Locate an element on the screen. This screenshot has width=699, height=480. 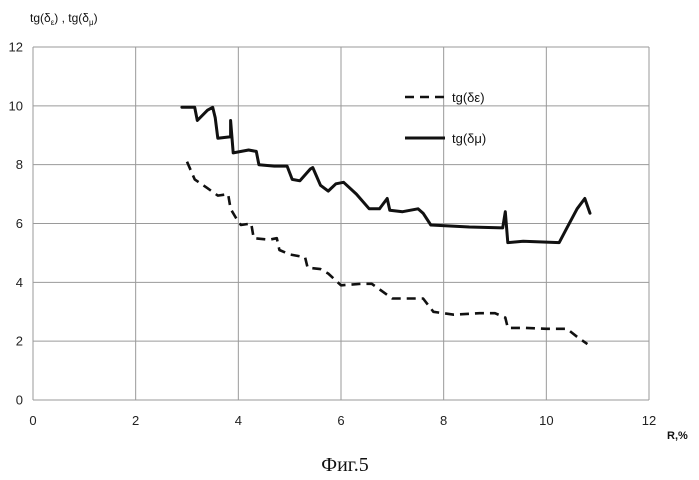
y-axis-title-part2: ) , tg(δ is located at coordinates (71, 18).